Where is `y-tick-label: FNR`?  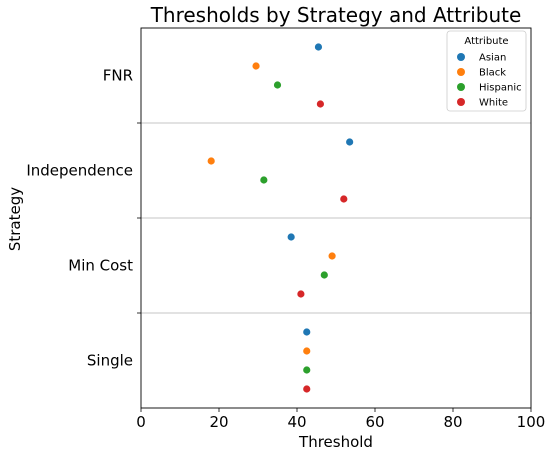
y-tick-label: FNR is located at coordinates (118, 76).